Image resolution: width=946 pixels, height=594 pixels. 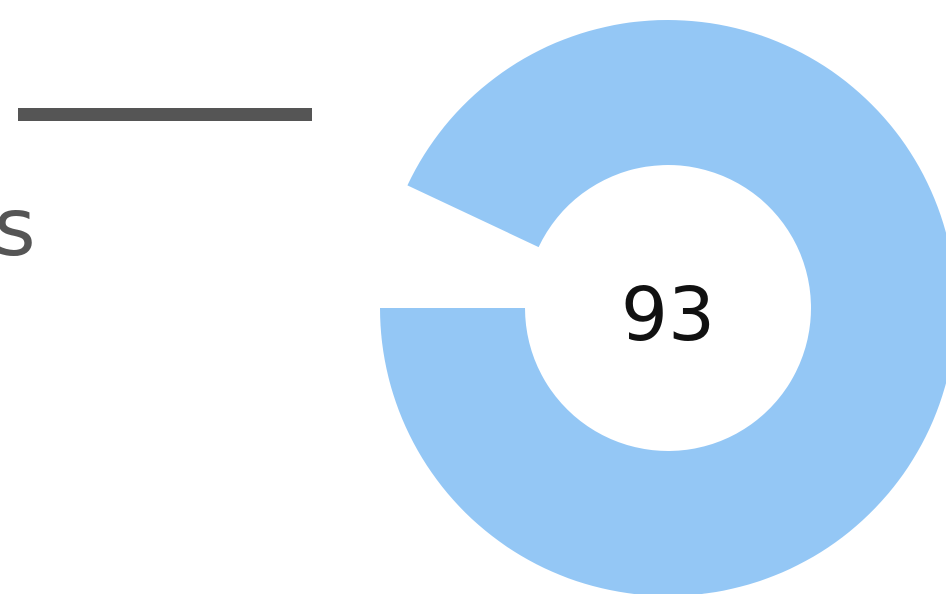 I want to click on donut-value-label: 93, so click(x=668, y=315).